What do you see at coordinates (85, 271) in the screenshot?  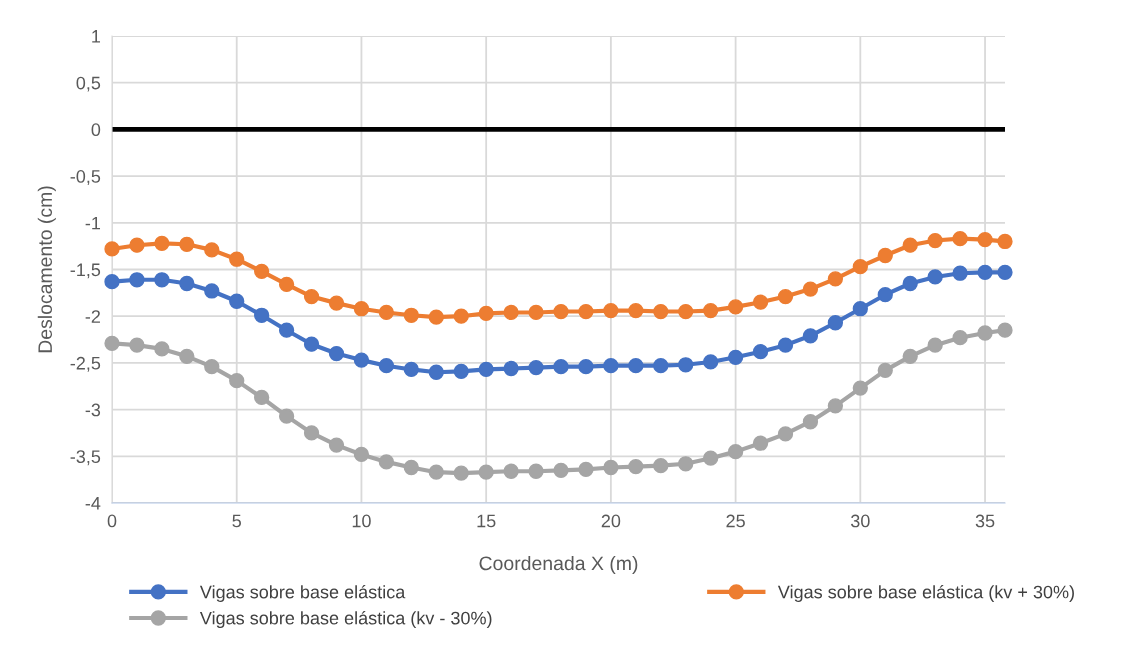 I see `y-tick-label: -1,5` at bounding box center [85, 271].